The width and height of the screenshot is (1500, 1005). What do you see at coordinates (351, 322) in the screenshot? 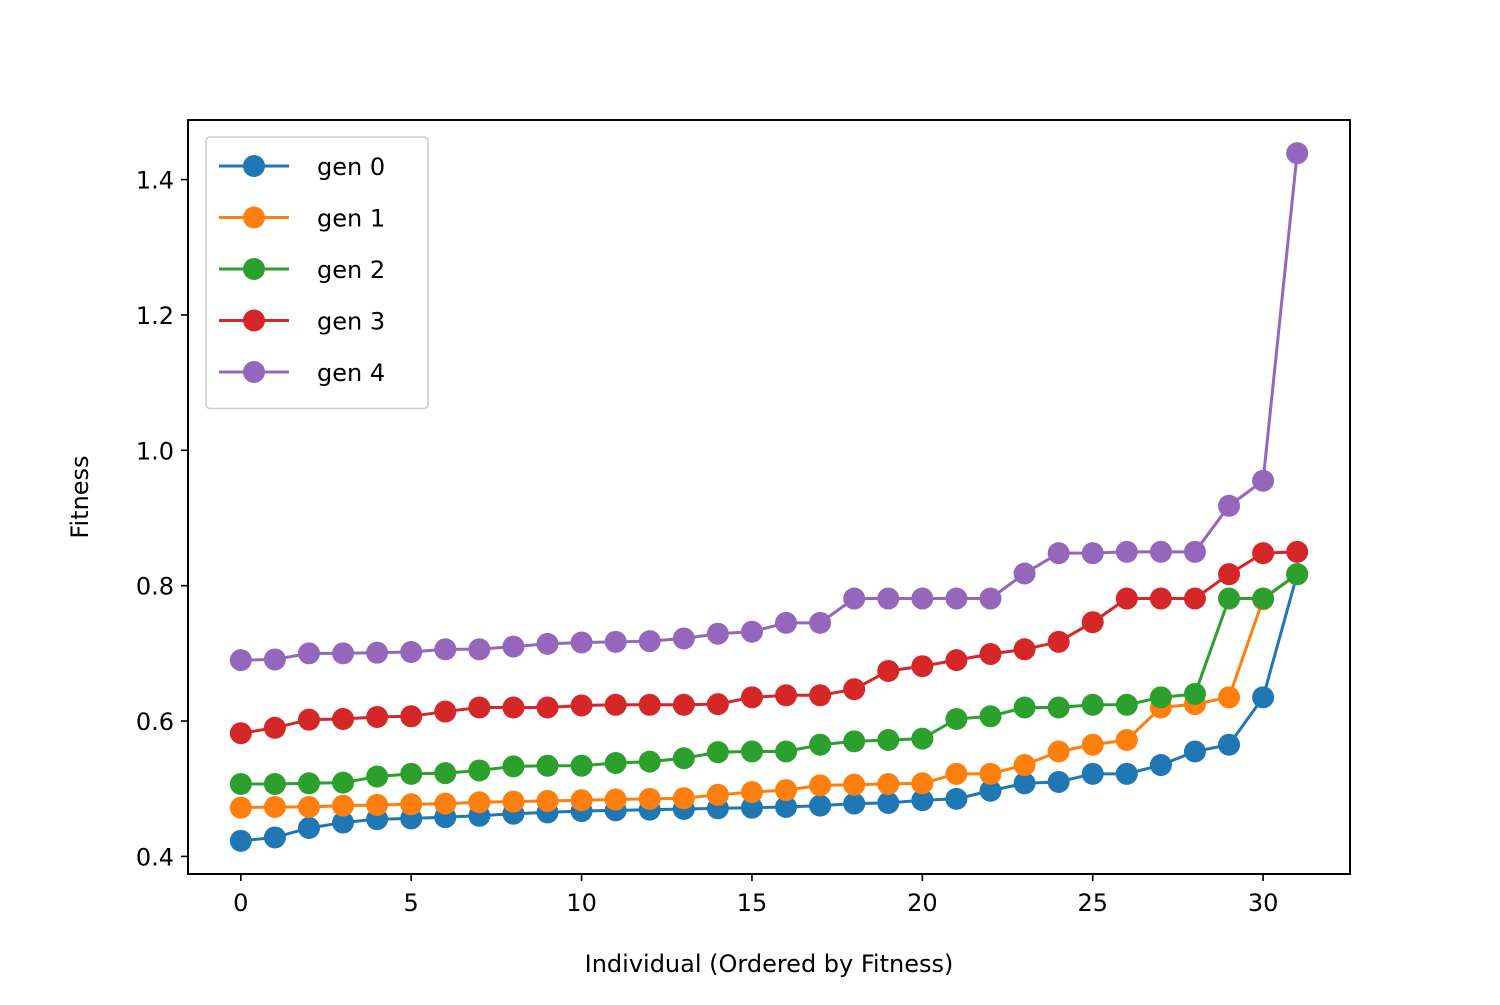
I see `legend-label: gen 3` at bounding box center [351, 322].